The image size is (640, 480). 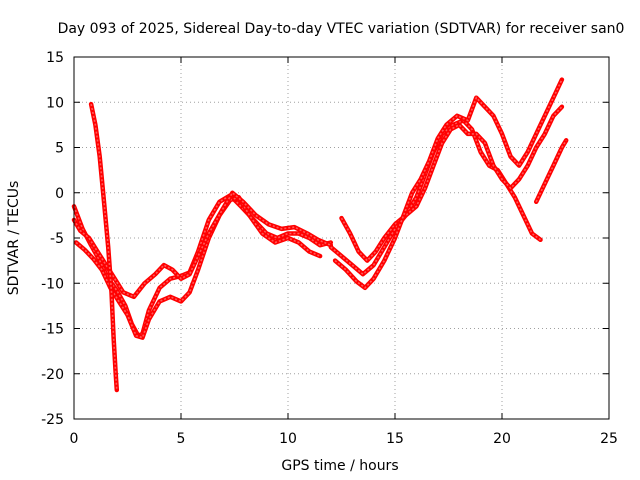 What do you see at coordinates (502, 439) in the screenshot?
I see `x-tick-label: 20` at bounding box center [502, 439].